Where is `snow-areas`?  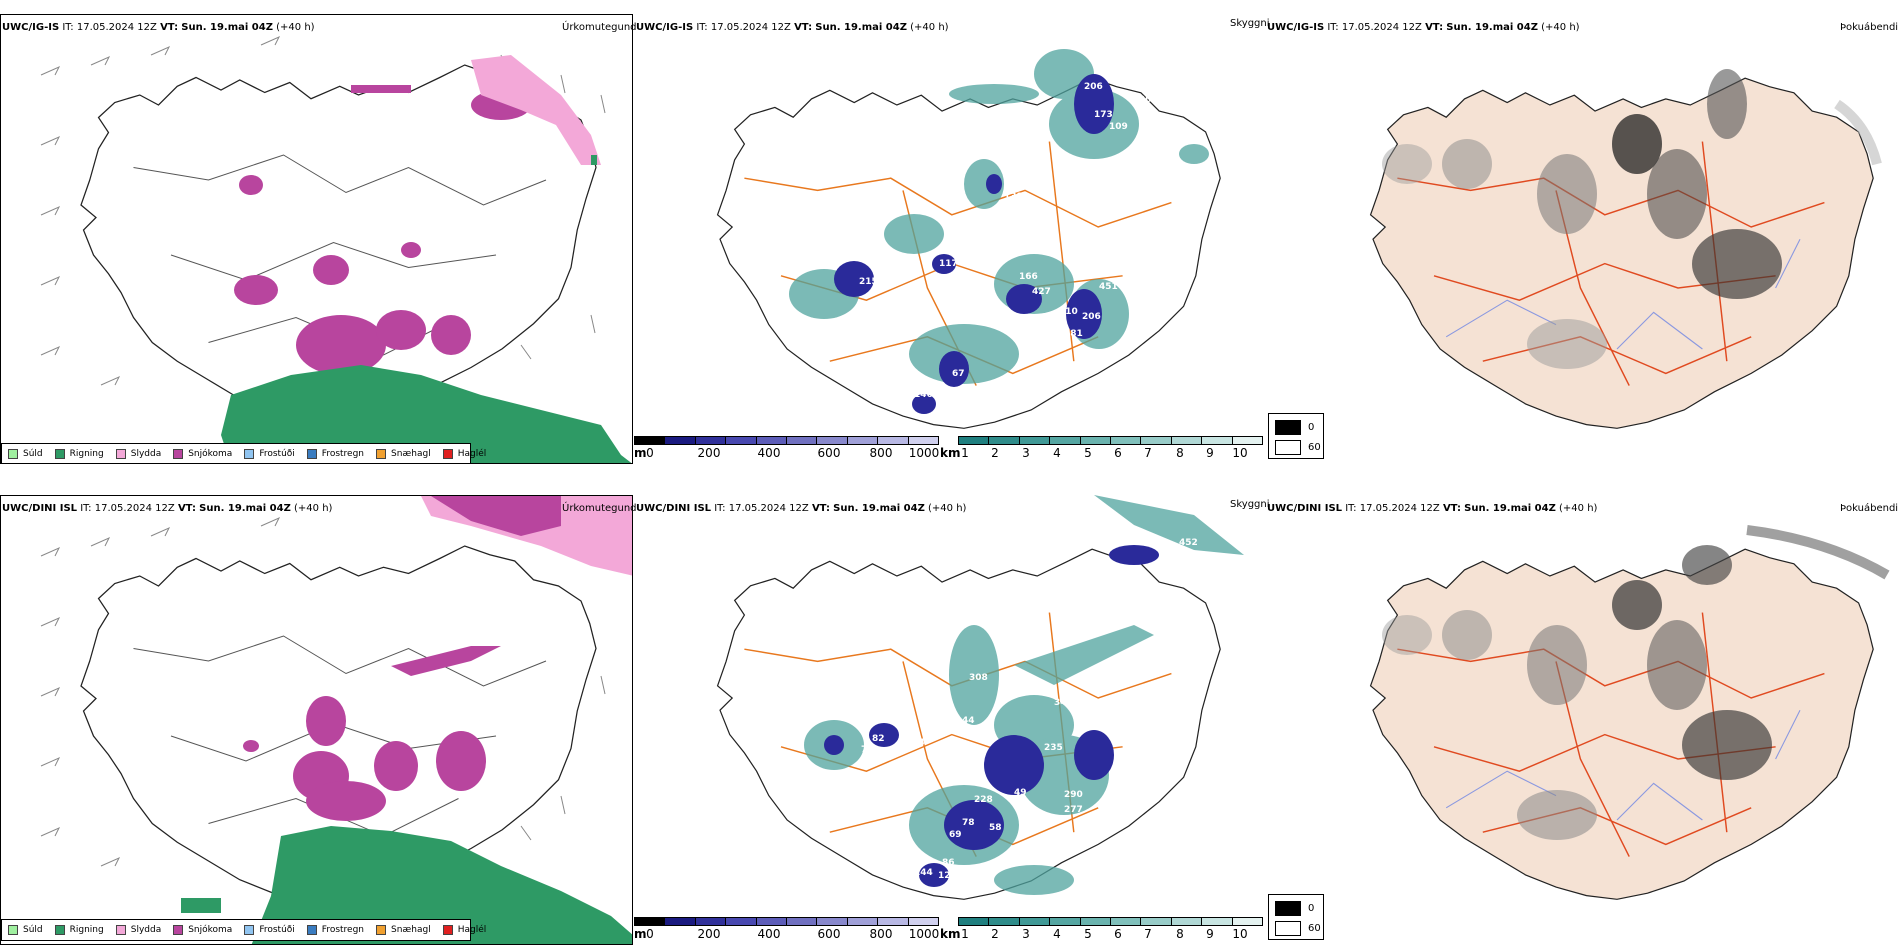 snow-areas is located at coordinates (402, 688).